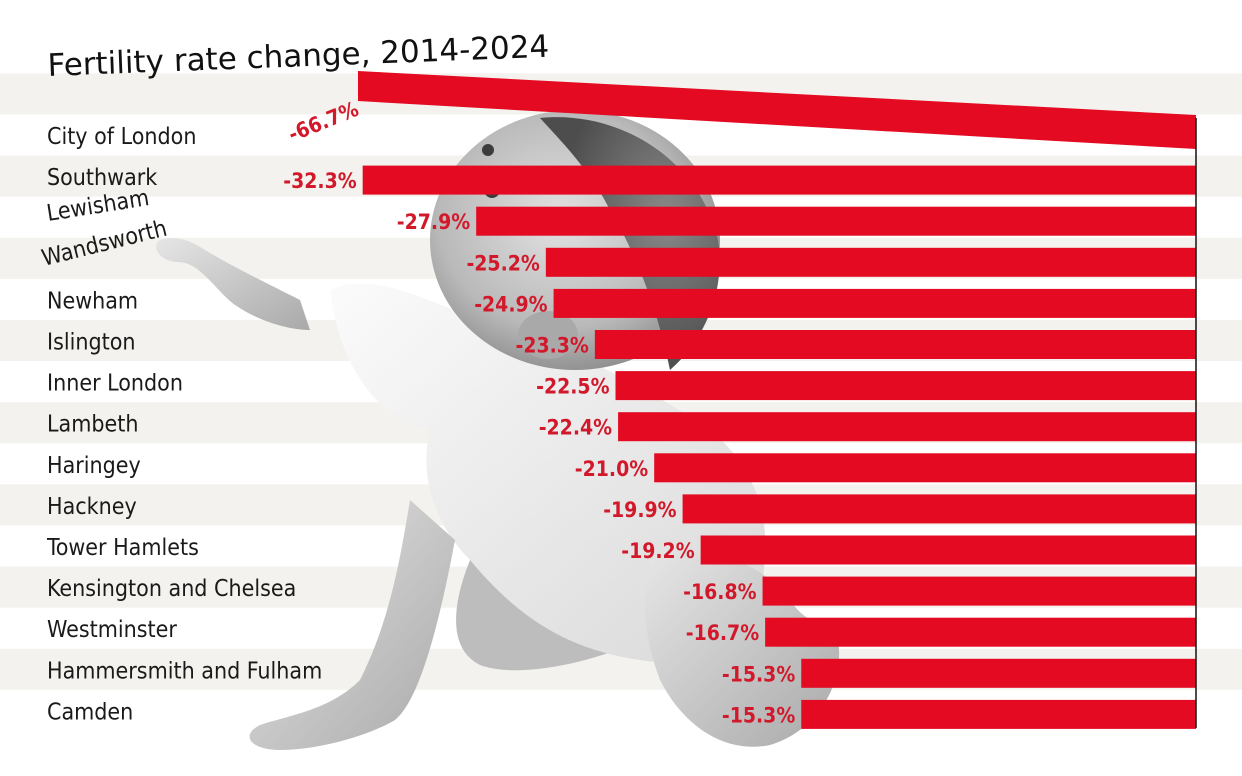 Image resolution: width=1242 pixels, height=776 pixels. What do you see at coordinates (488, 150) in the screenshot?
I see `baby-eye-near` at bounding box center [488, 150].